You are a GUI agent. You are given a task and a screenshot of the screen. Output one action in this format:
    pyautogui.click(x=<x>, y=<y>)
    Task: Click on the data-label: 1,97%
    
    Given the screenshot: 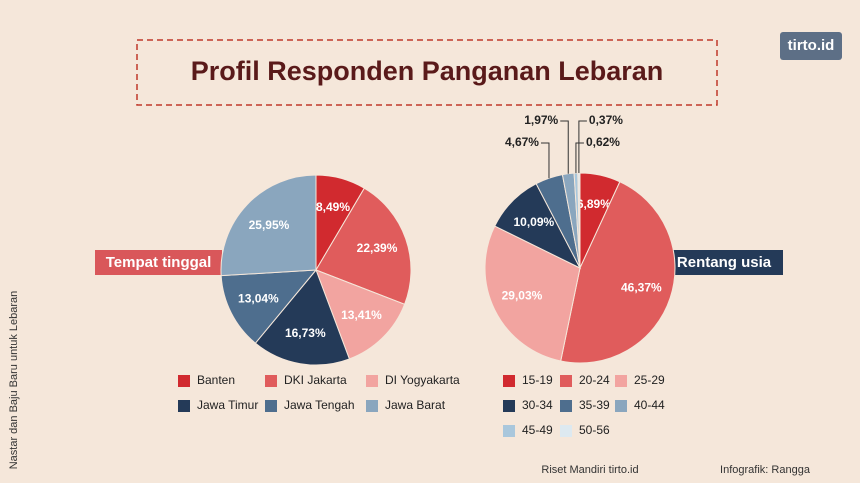 What is the action you would take?
    pyautogui.click(x=541, y=120)
    